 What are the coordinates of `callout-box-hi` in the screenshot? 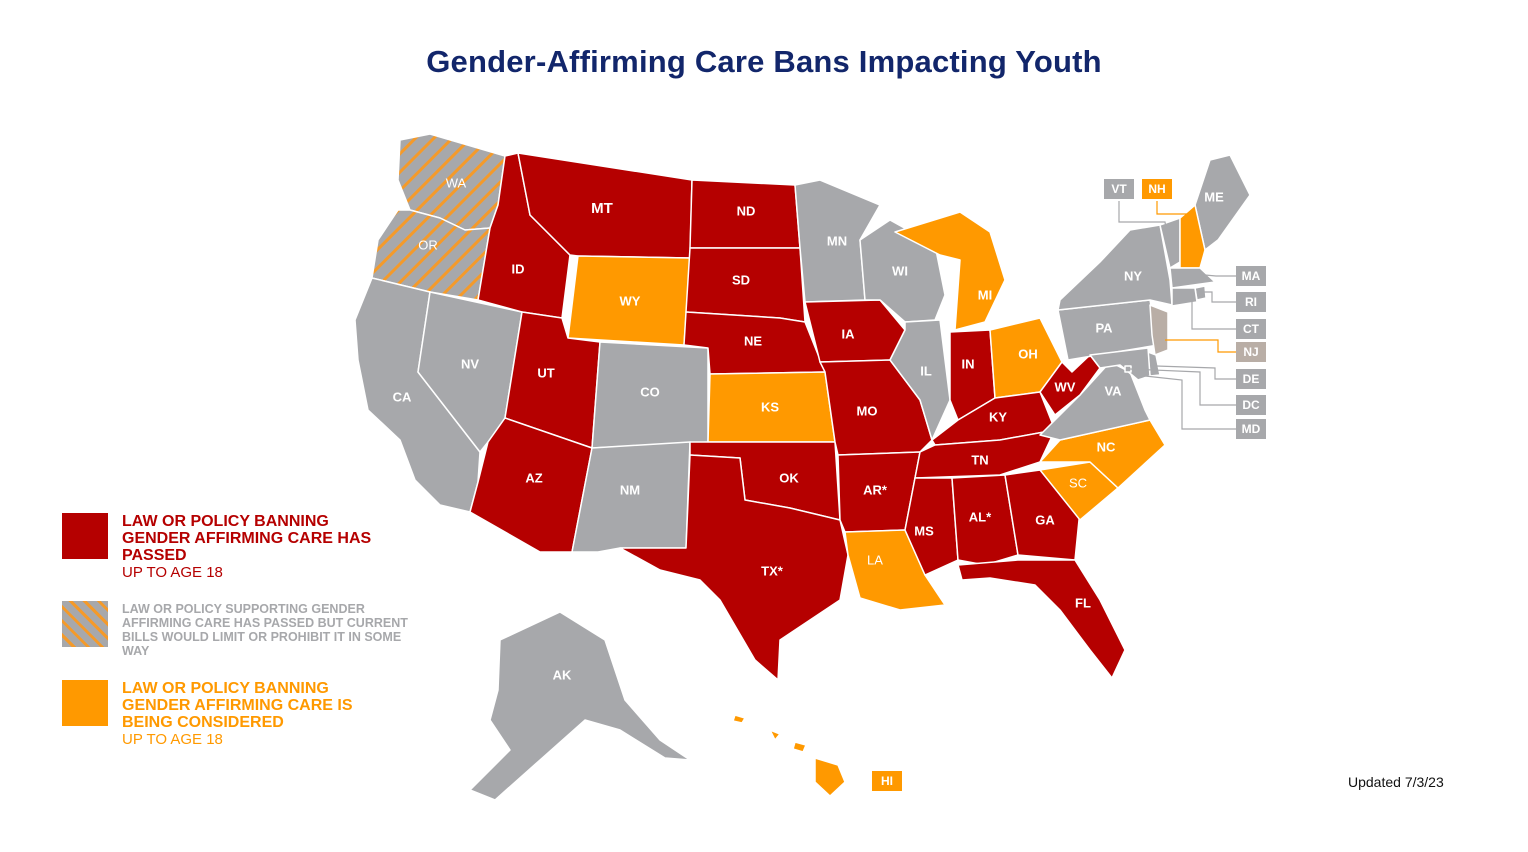 It's located at (887, 781).